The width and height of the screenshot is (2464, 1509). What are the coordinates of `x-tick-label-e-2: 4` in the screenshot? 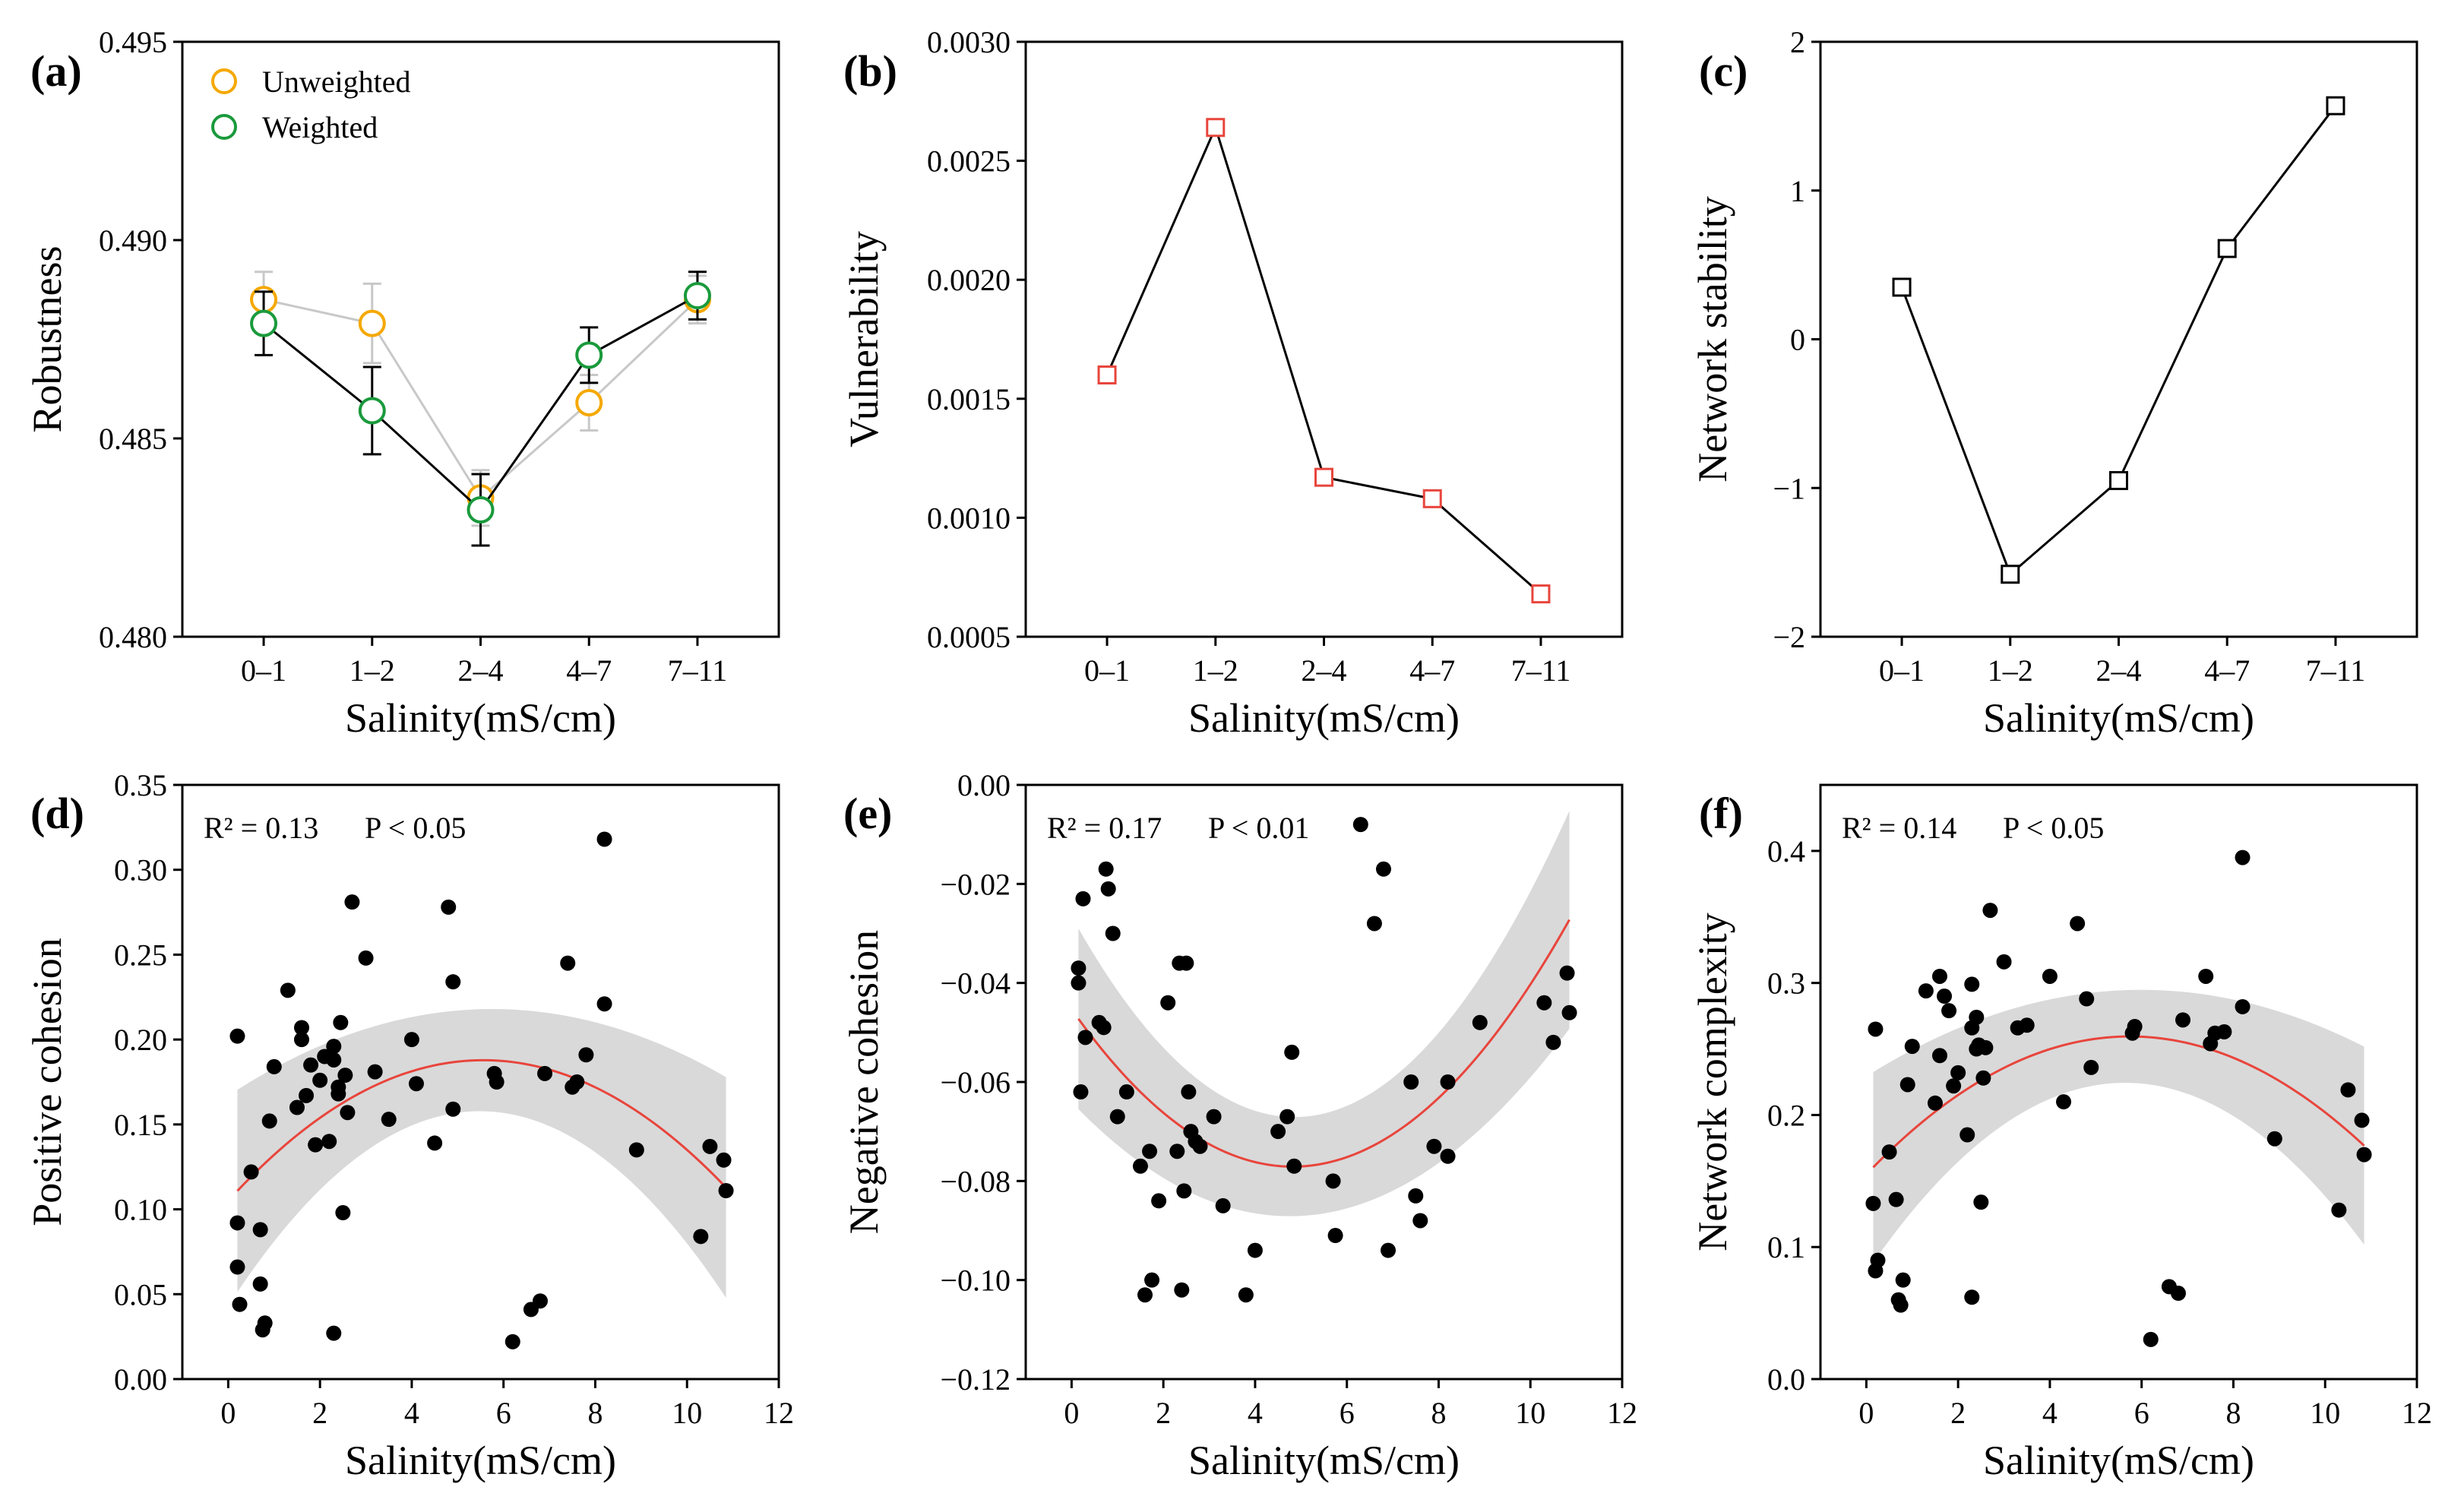 It's located at (1255, 1413).